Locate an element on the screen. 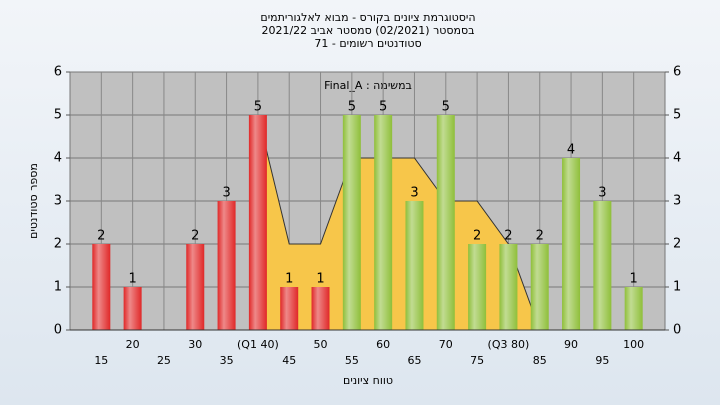 This screenshot has width=720, height=405. y-tick-label: 6 is located at coordinates (58, 72).